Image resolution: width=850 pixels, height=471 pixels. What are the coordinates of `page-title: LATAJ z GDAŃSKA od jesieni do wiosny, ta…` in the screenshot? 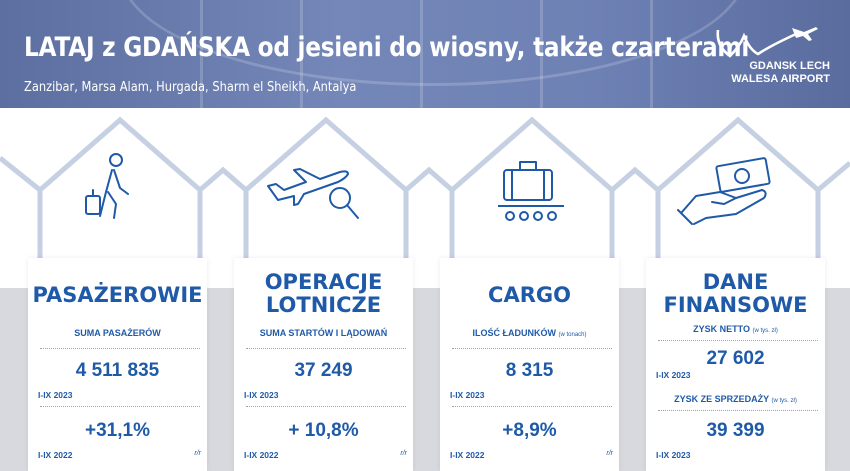 It's located at (387, 47).